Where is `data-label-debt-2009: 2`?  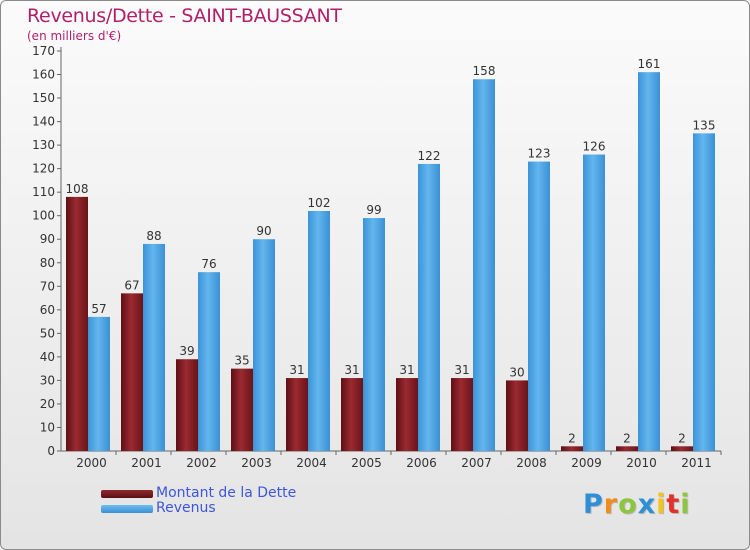
data-label-debt-2009: 2 is located at coordinates (572, 438).